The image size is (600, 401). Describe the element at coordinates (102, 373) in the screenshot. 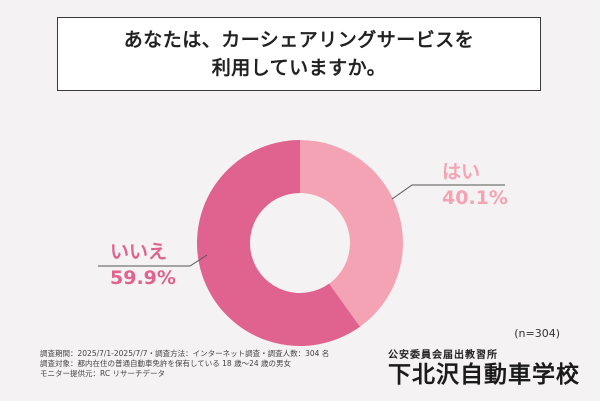

I see `footnote-source: モニター提供元：RC リサーチデータ` at that location.